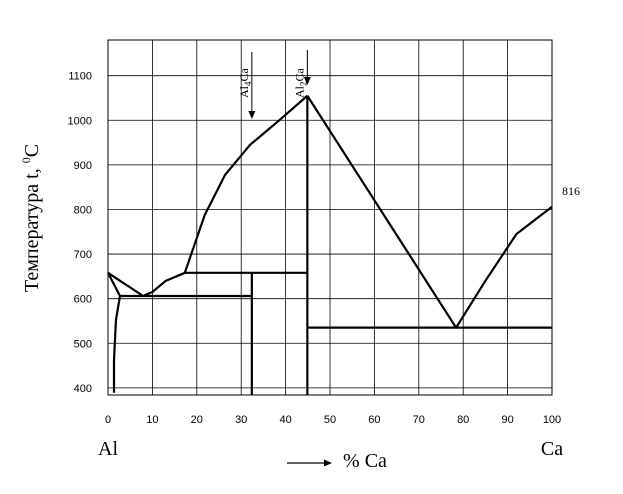 The image size is (623, 494). What do you see at coordinates (285, 420) in the screenshot?
I see `x-tick-label: 40` at bounding box center [285, 420].